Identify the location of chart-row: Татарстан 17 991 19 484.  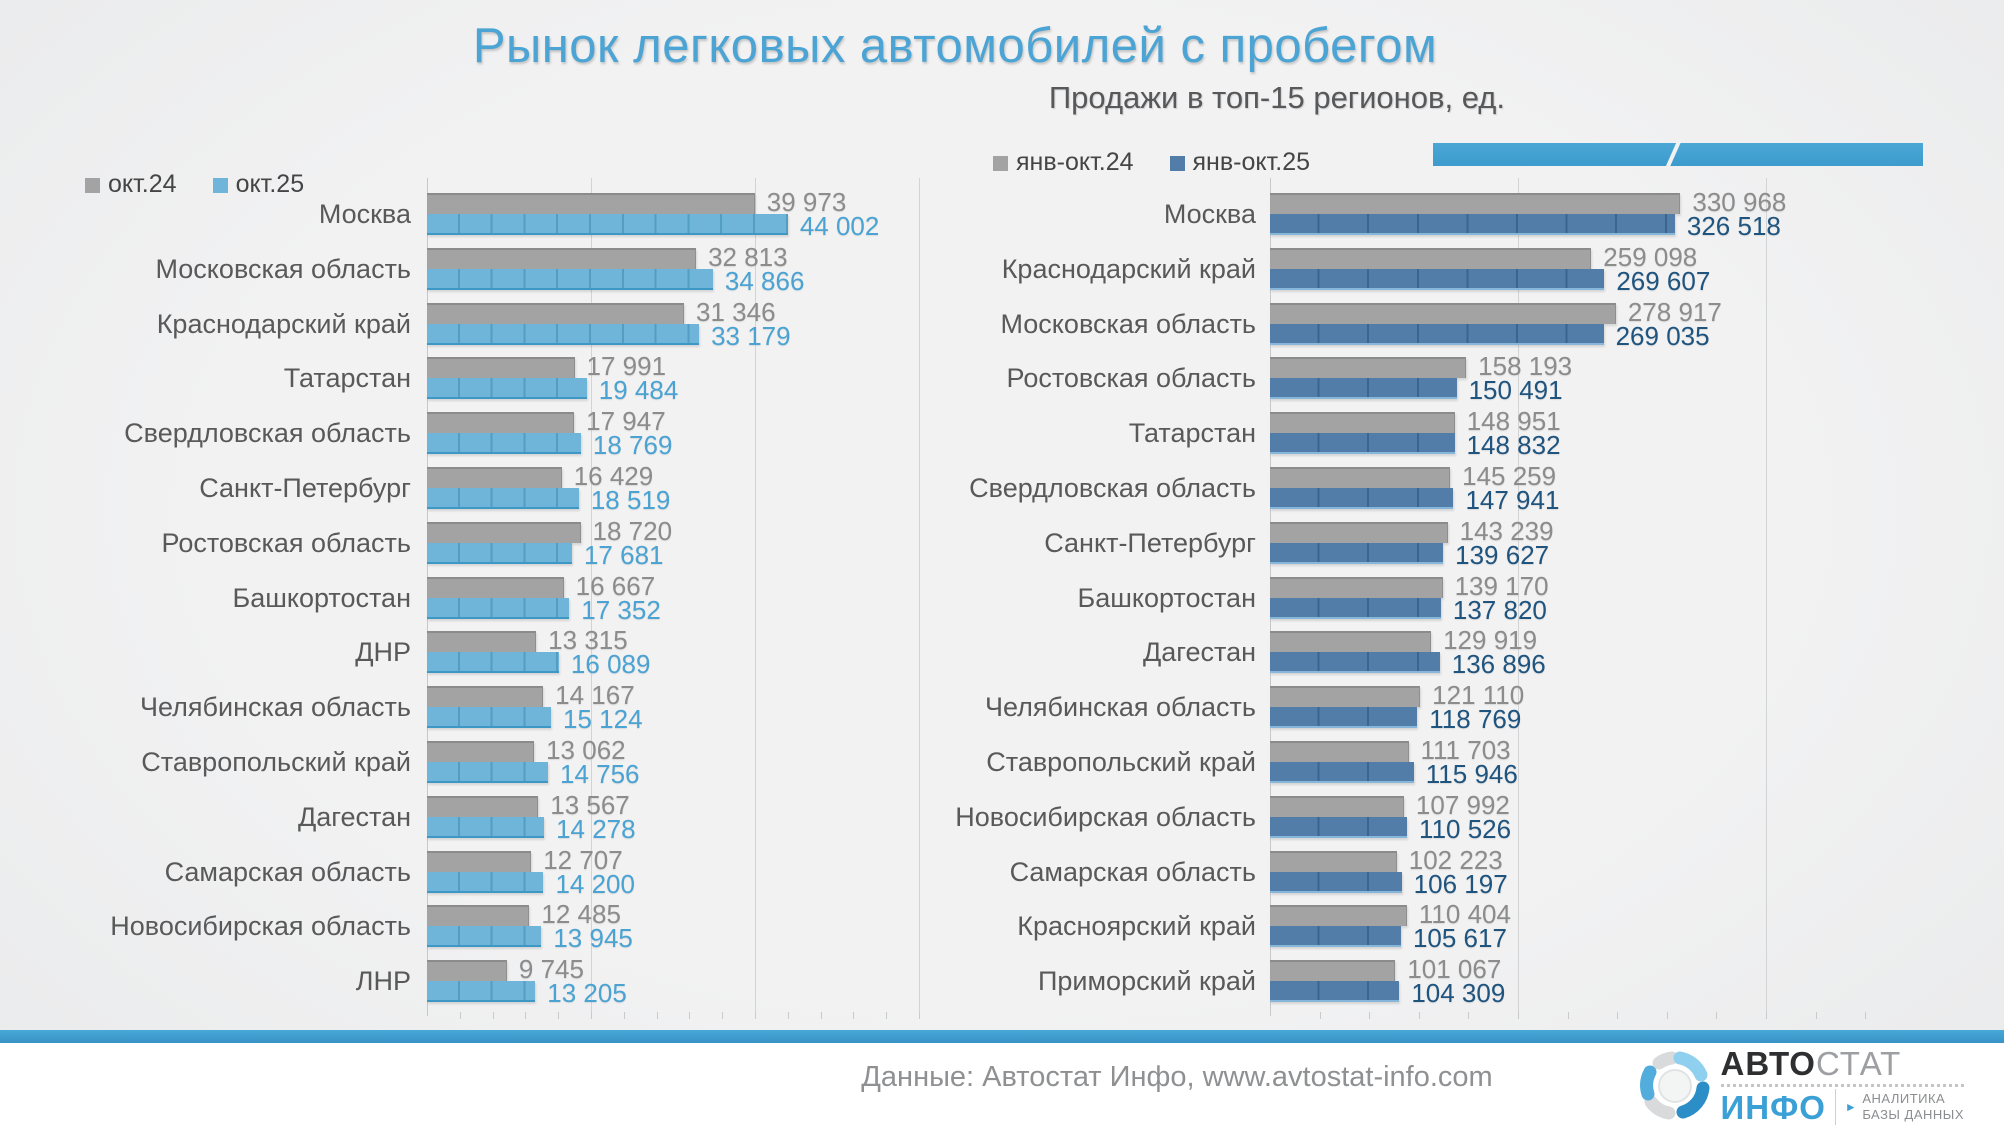
(500, 379).